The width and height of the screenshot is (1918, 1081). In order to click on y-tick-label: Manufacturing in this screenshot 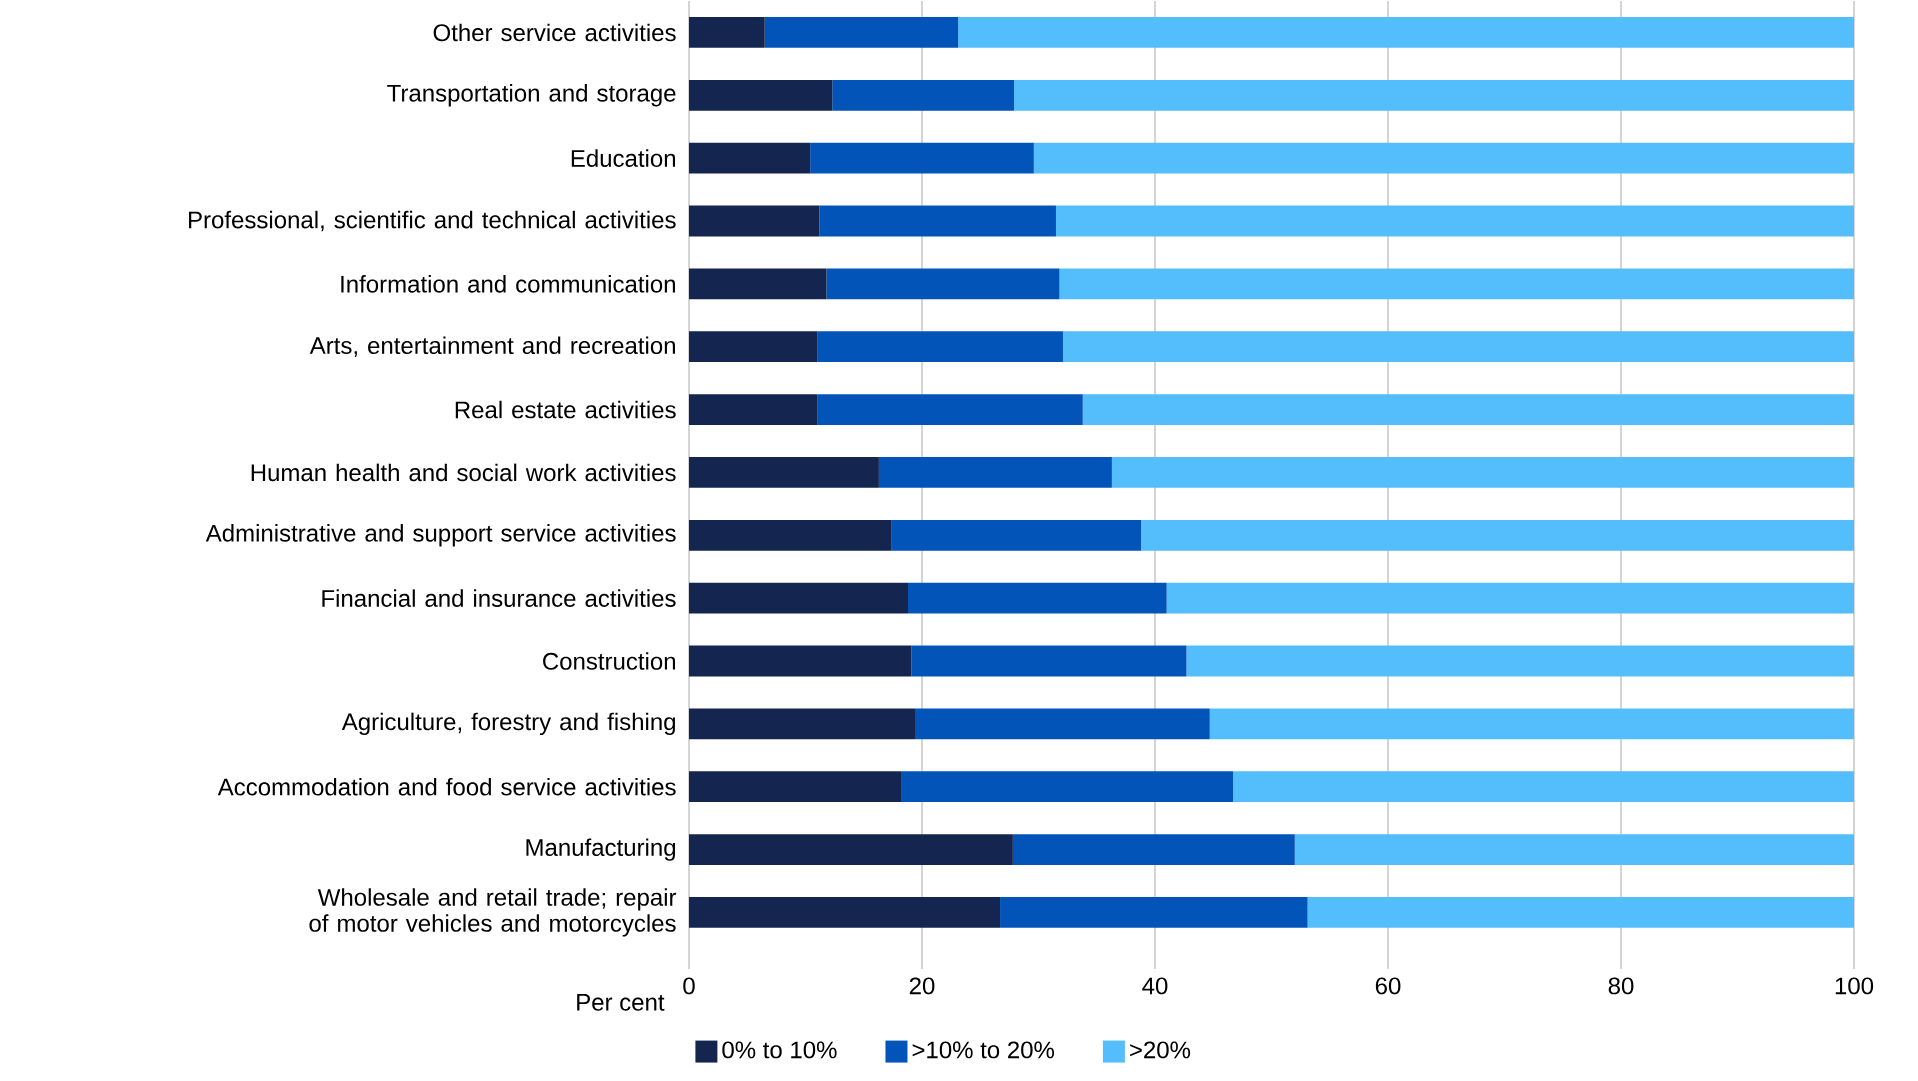, I will do `click(601, 849)`.